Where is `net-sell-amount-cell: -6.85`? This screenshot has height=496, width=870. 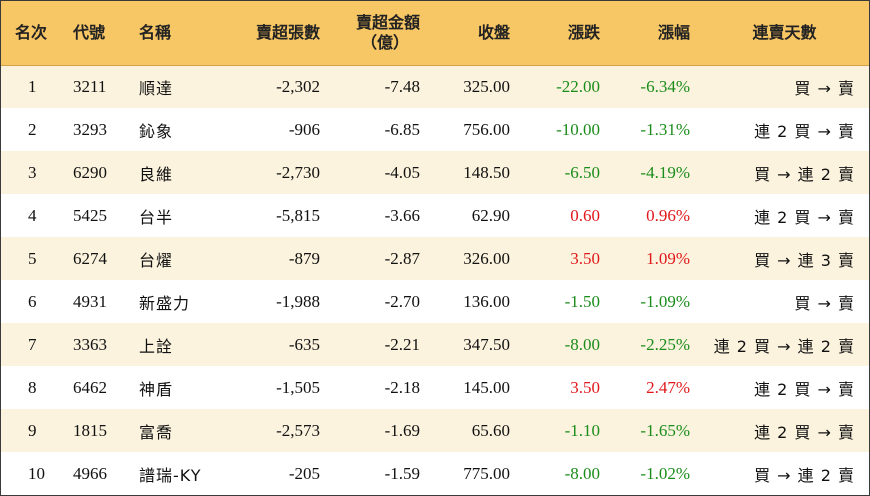
net-sell-amount-cell: -6.85 is located at coordinates (402, 129).